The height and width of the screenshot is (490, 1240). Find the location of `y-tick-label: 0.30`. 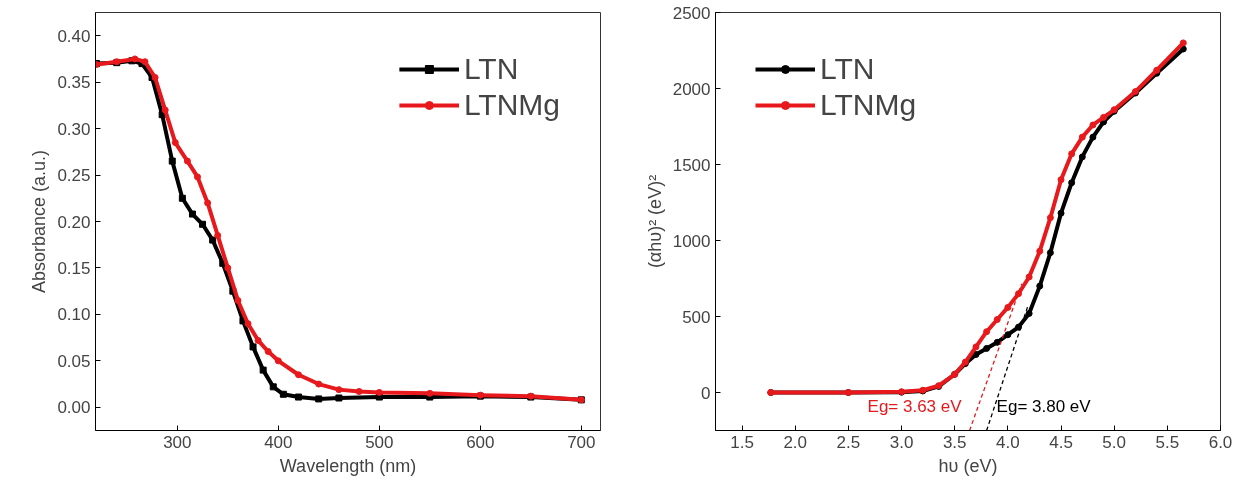

y-tick-label: 0.30 is located at coordinates (74, 129).